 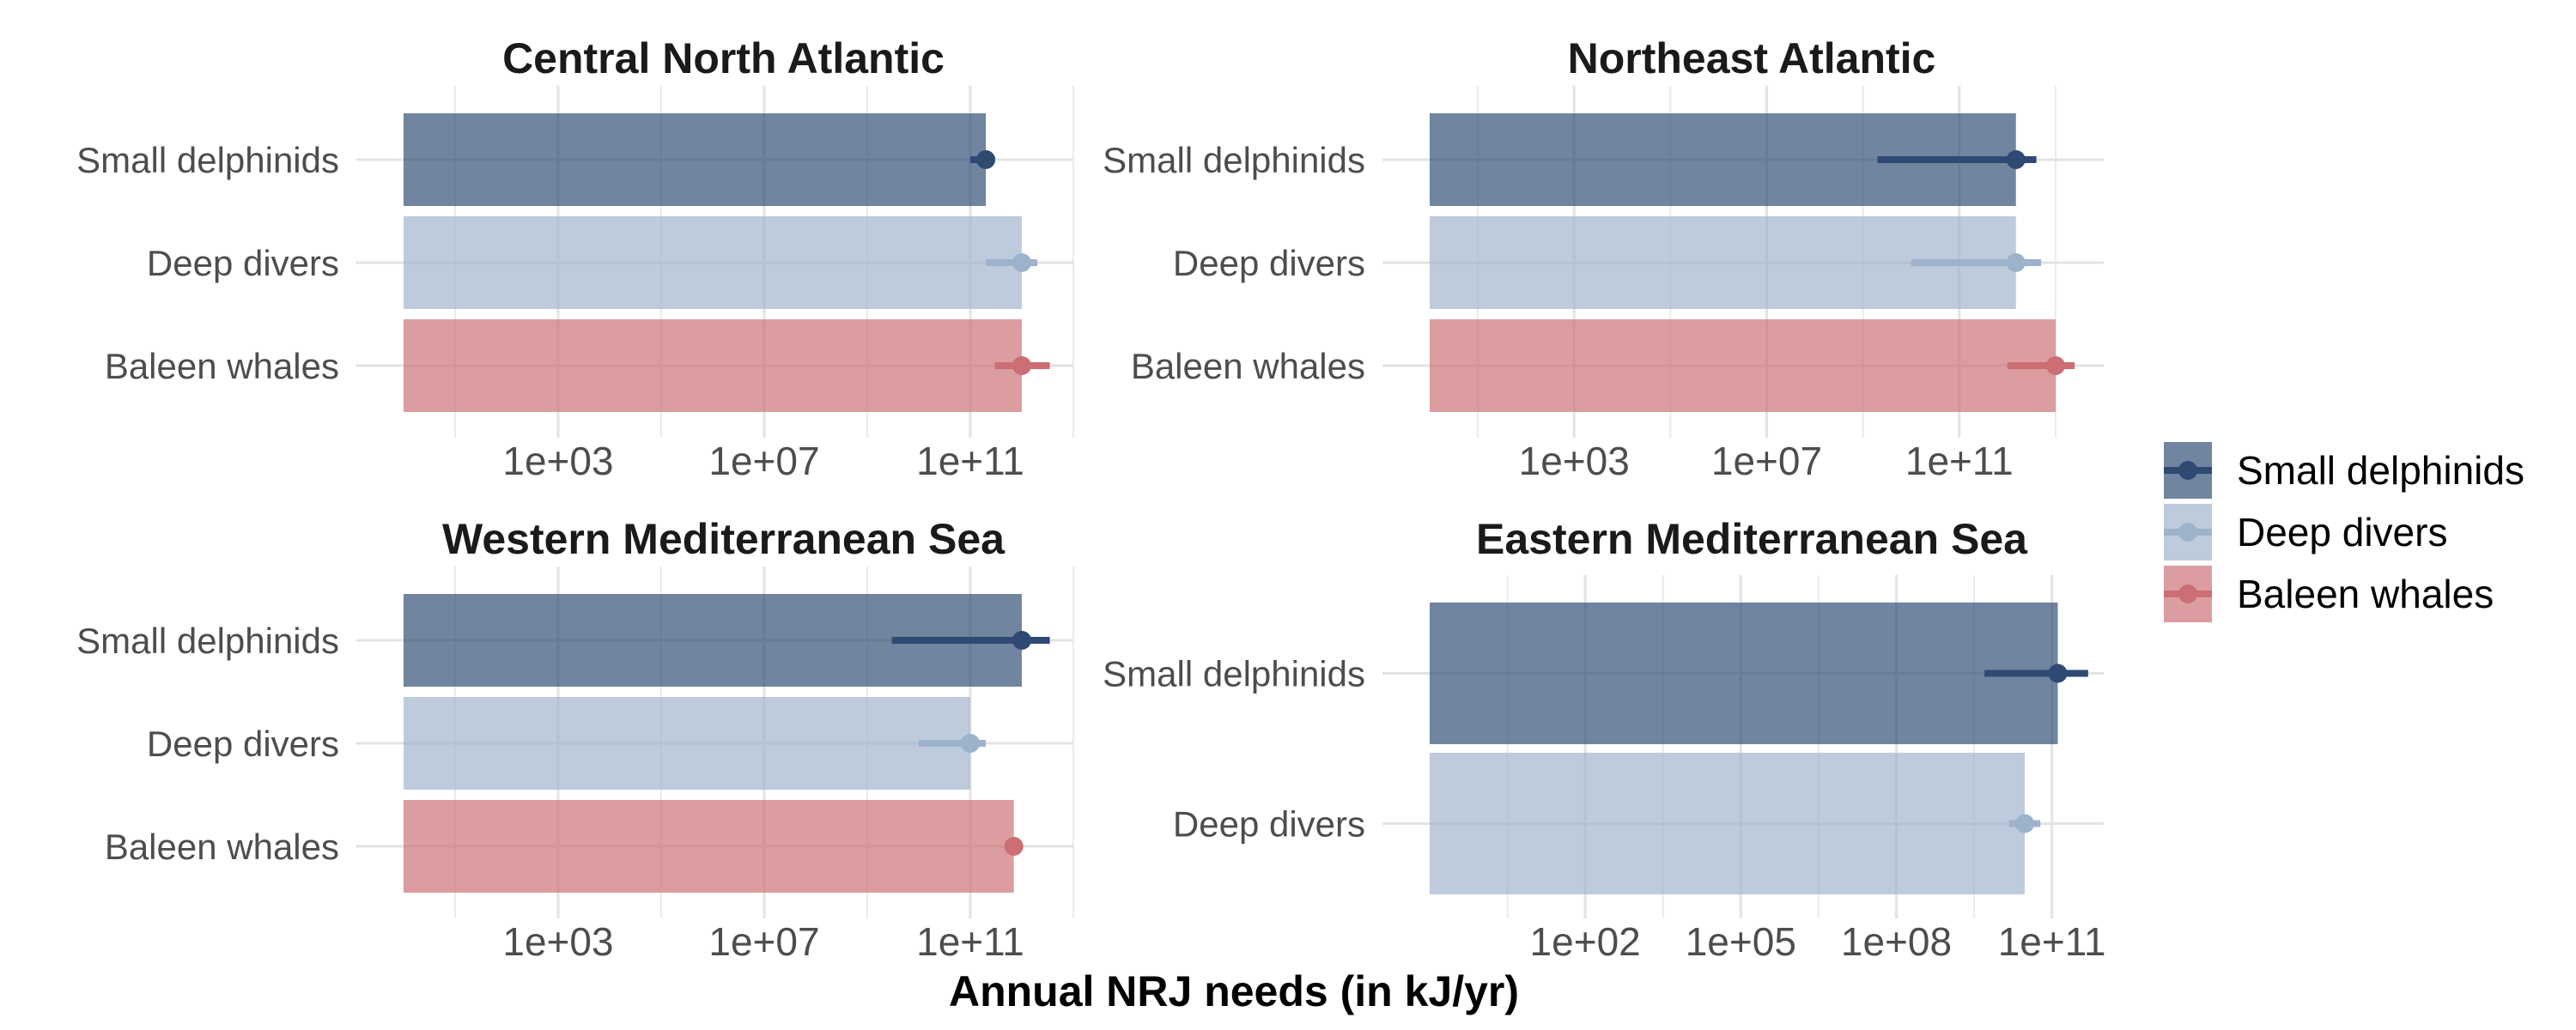 I want to click on x-tick-label: 1e+02, so click(x=1586, y=941).